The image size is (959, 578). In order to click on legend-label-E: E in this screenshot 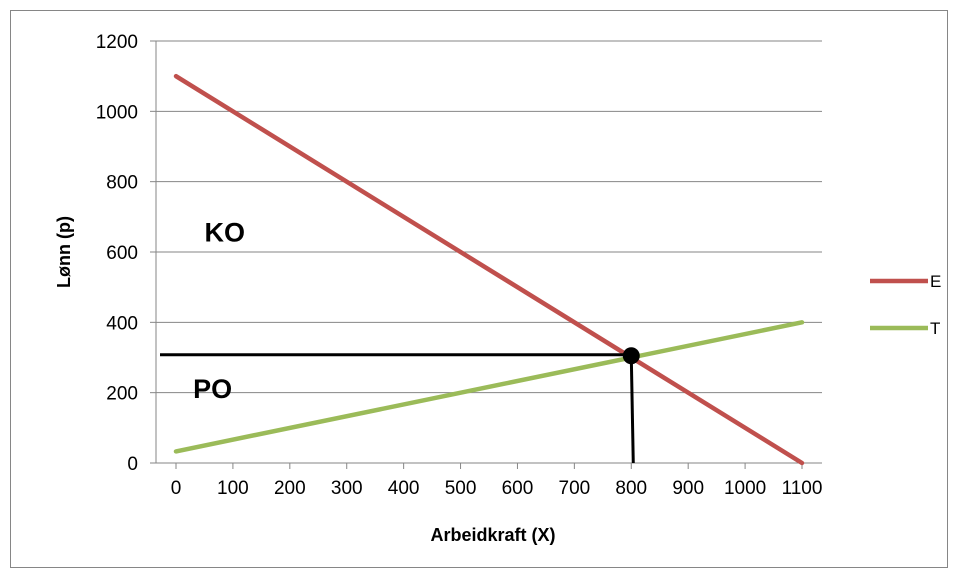, I will do `click(935, 281)`.